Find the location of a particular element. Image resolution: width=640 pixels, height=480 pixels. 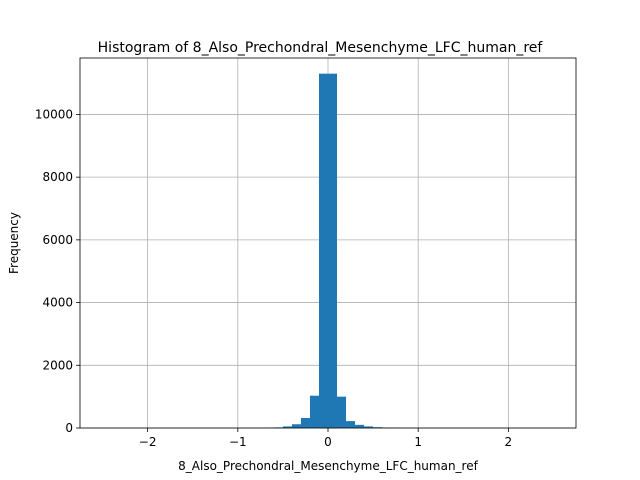

x-tick-label: −2 is located at coordinates (148, 442).